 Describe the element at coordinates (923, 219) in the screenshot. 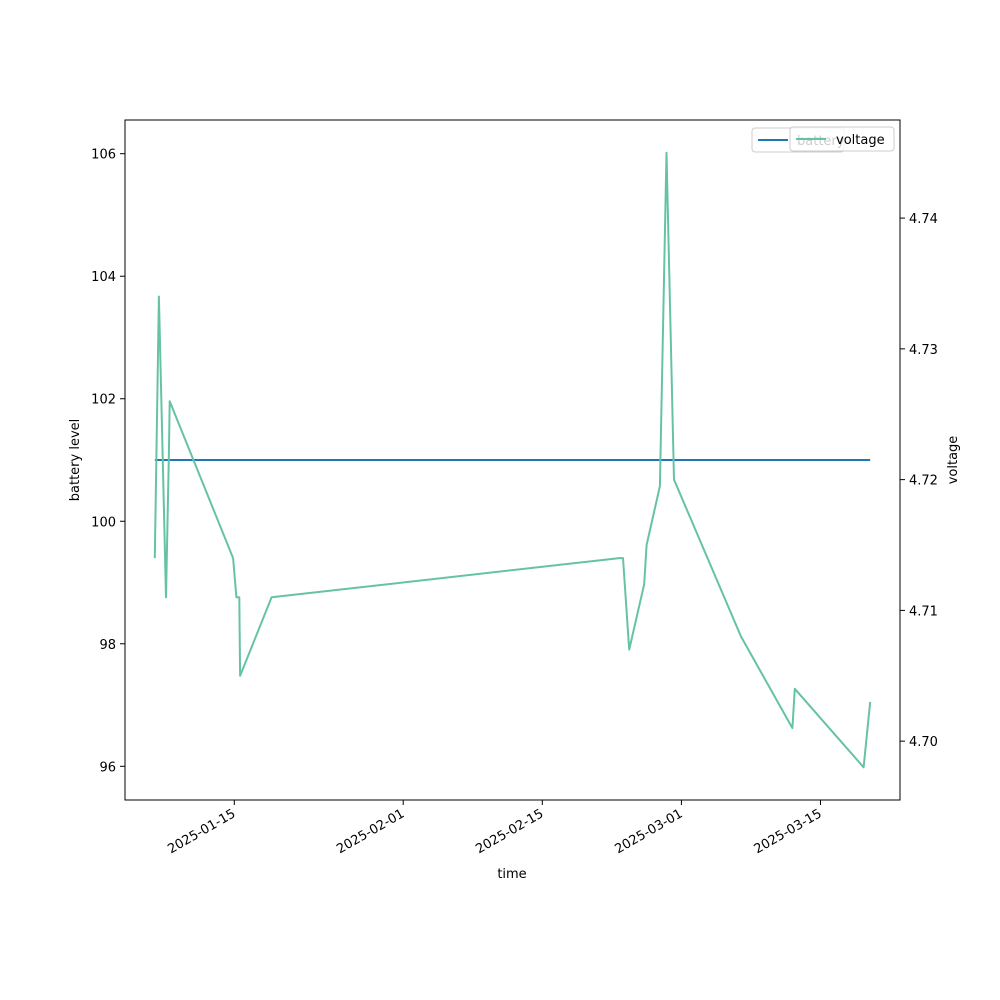

I see `right-tick-label: 4.74` at that location.